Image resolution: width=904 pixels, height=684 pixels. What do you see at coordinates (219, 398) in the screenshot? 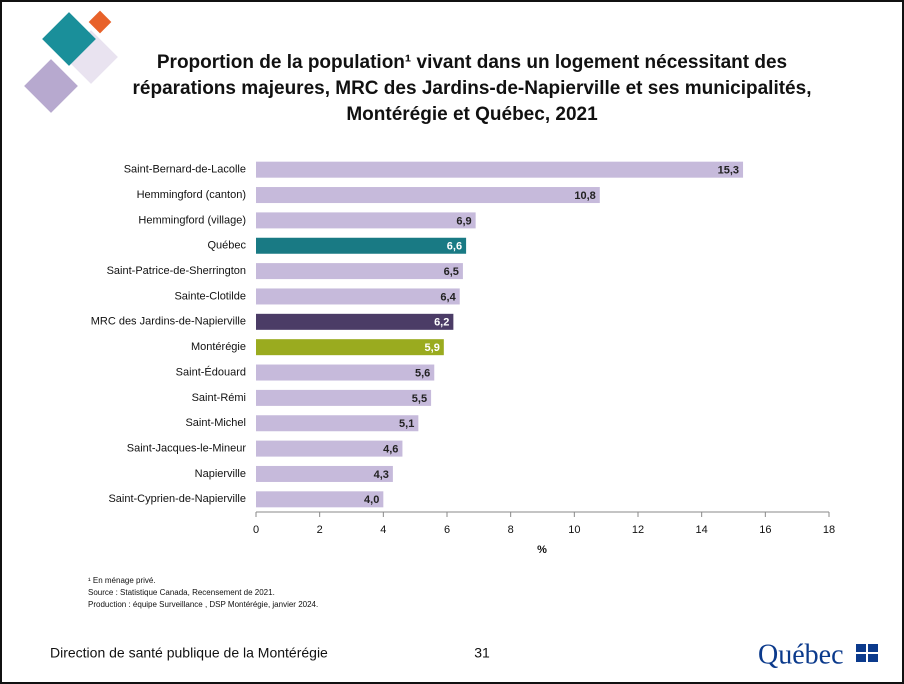
I see `y-tick-label: Saint-Rémi` at bounding box center [219, 398].